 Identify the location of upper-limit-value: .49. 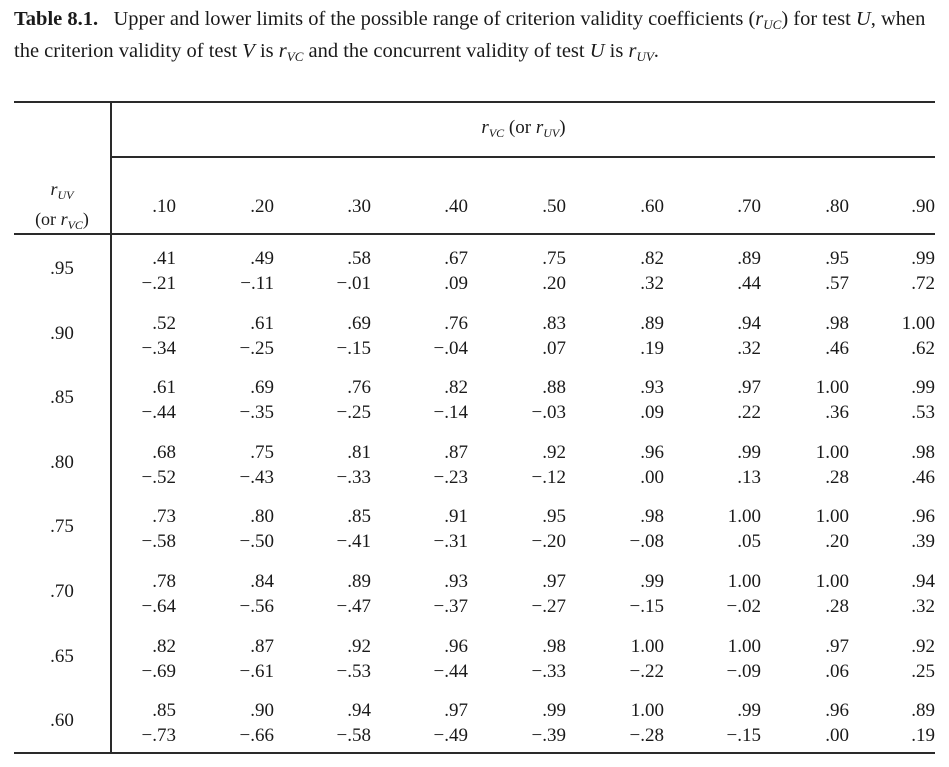
(262, 258).